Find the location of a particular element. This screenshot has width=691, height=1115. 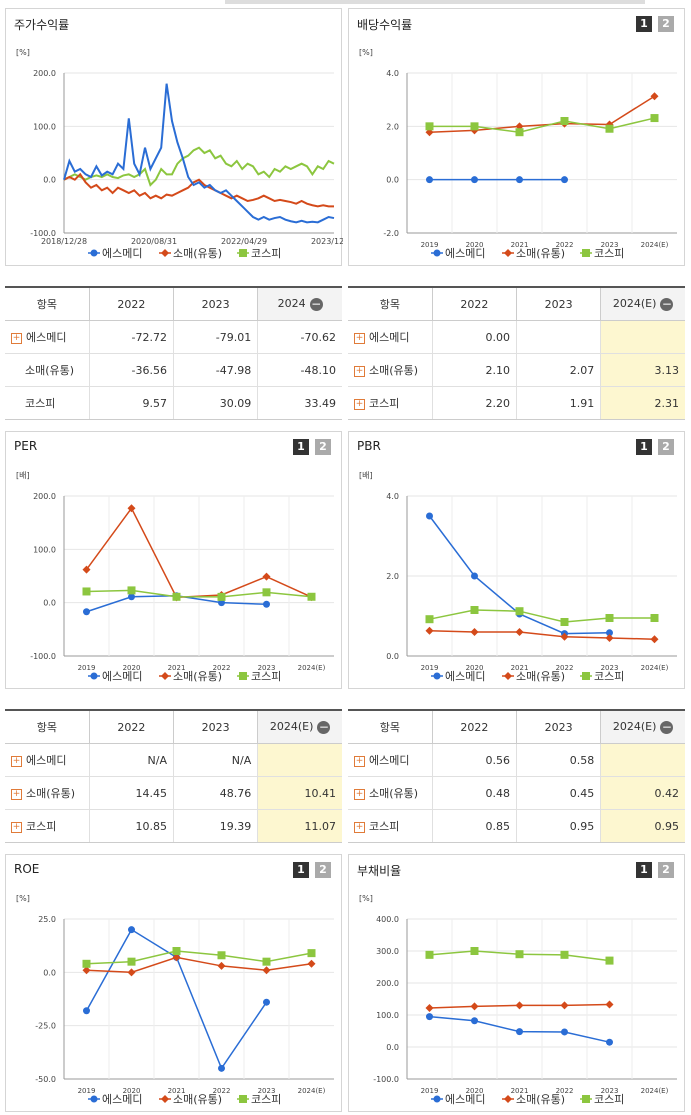

table-cell: 1.91 is located at coordinates (558, 402).